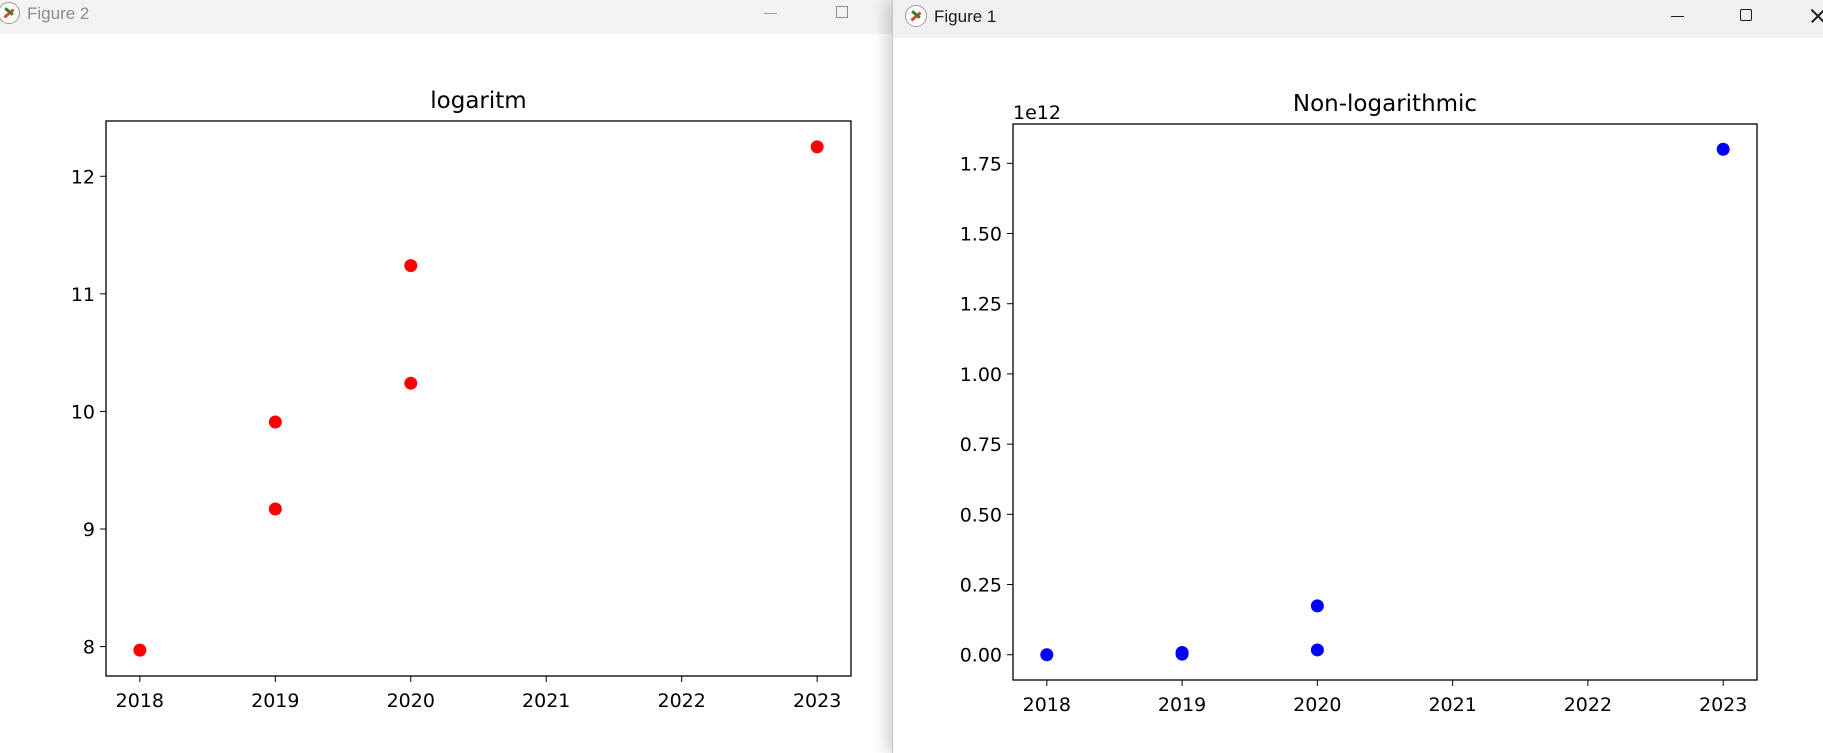 This screenshot has height=753, width=1823. What do you see at coordinates (1385, 104) in the screenshot?
I see `chart-title: Non-logarithmic` at bounding box center [1385, 104].